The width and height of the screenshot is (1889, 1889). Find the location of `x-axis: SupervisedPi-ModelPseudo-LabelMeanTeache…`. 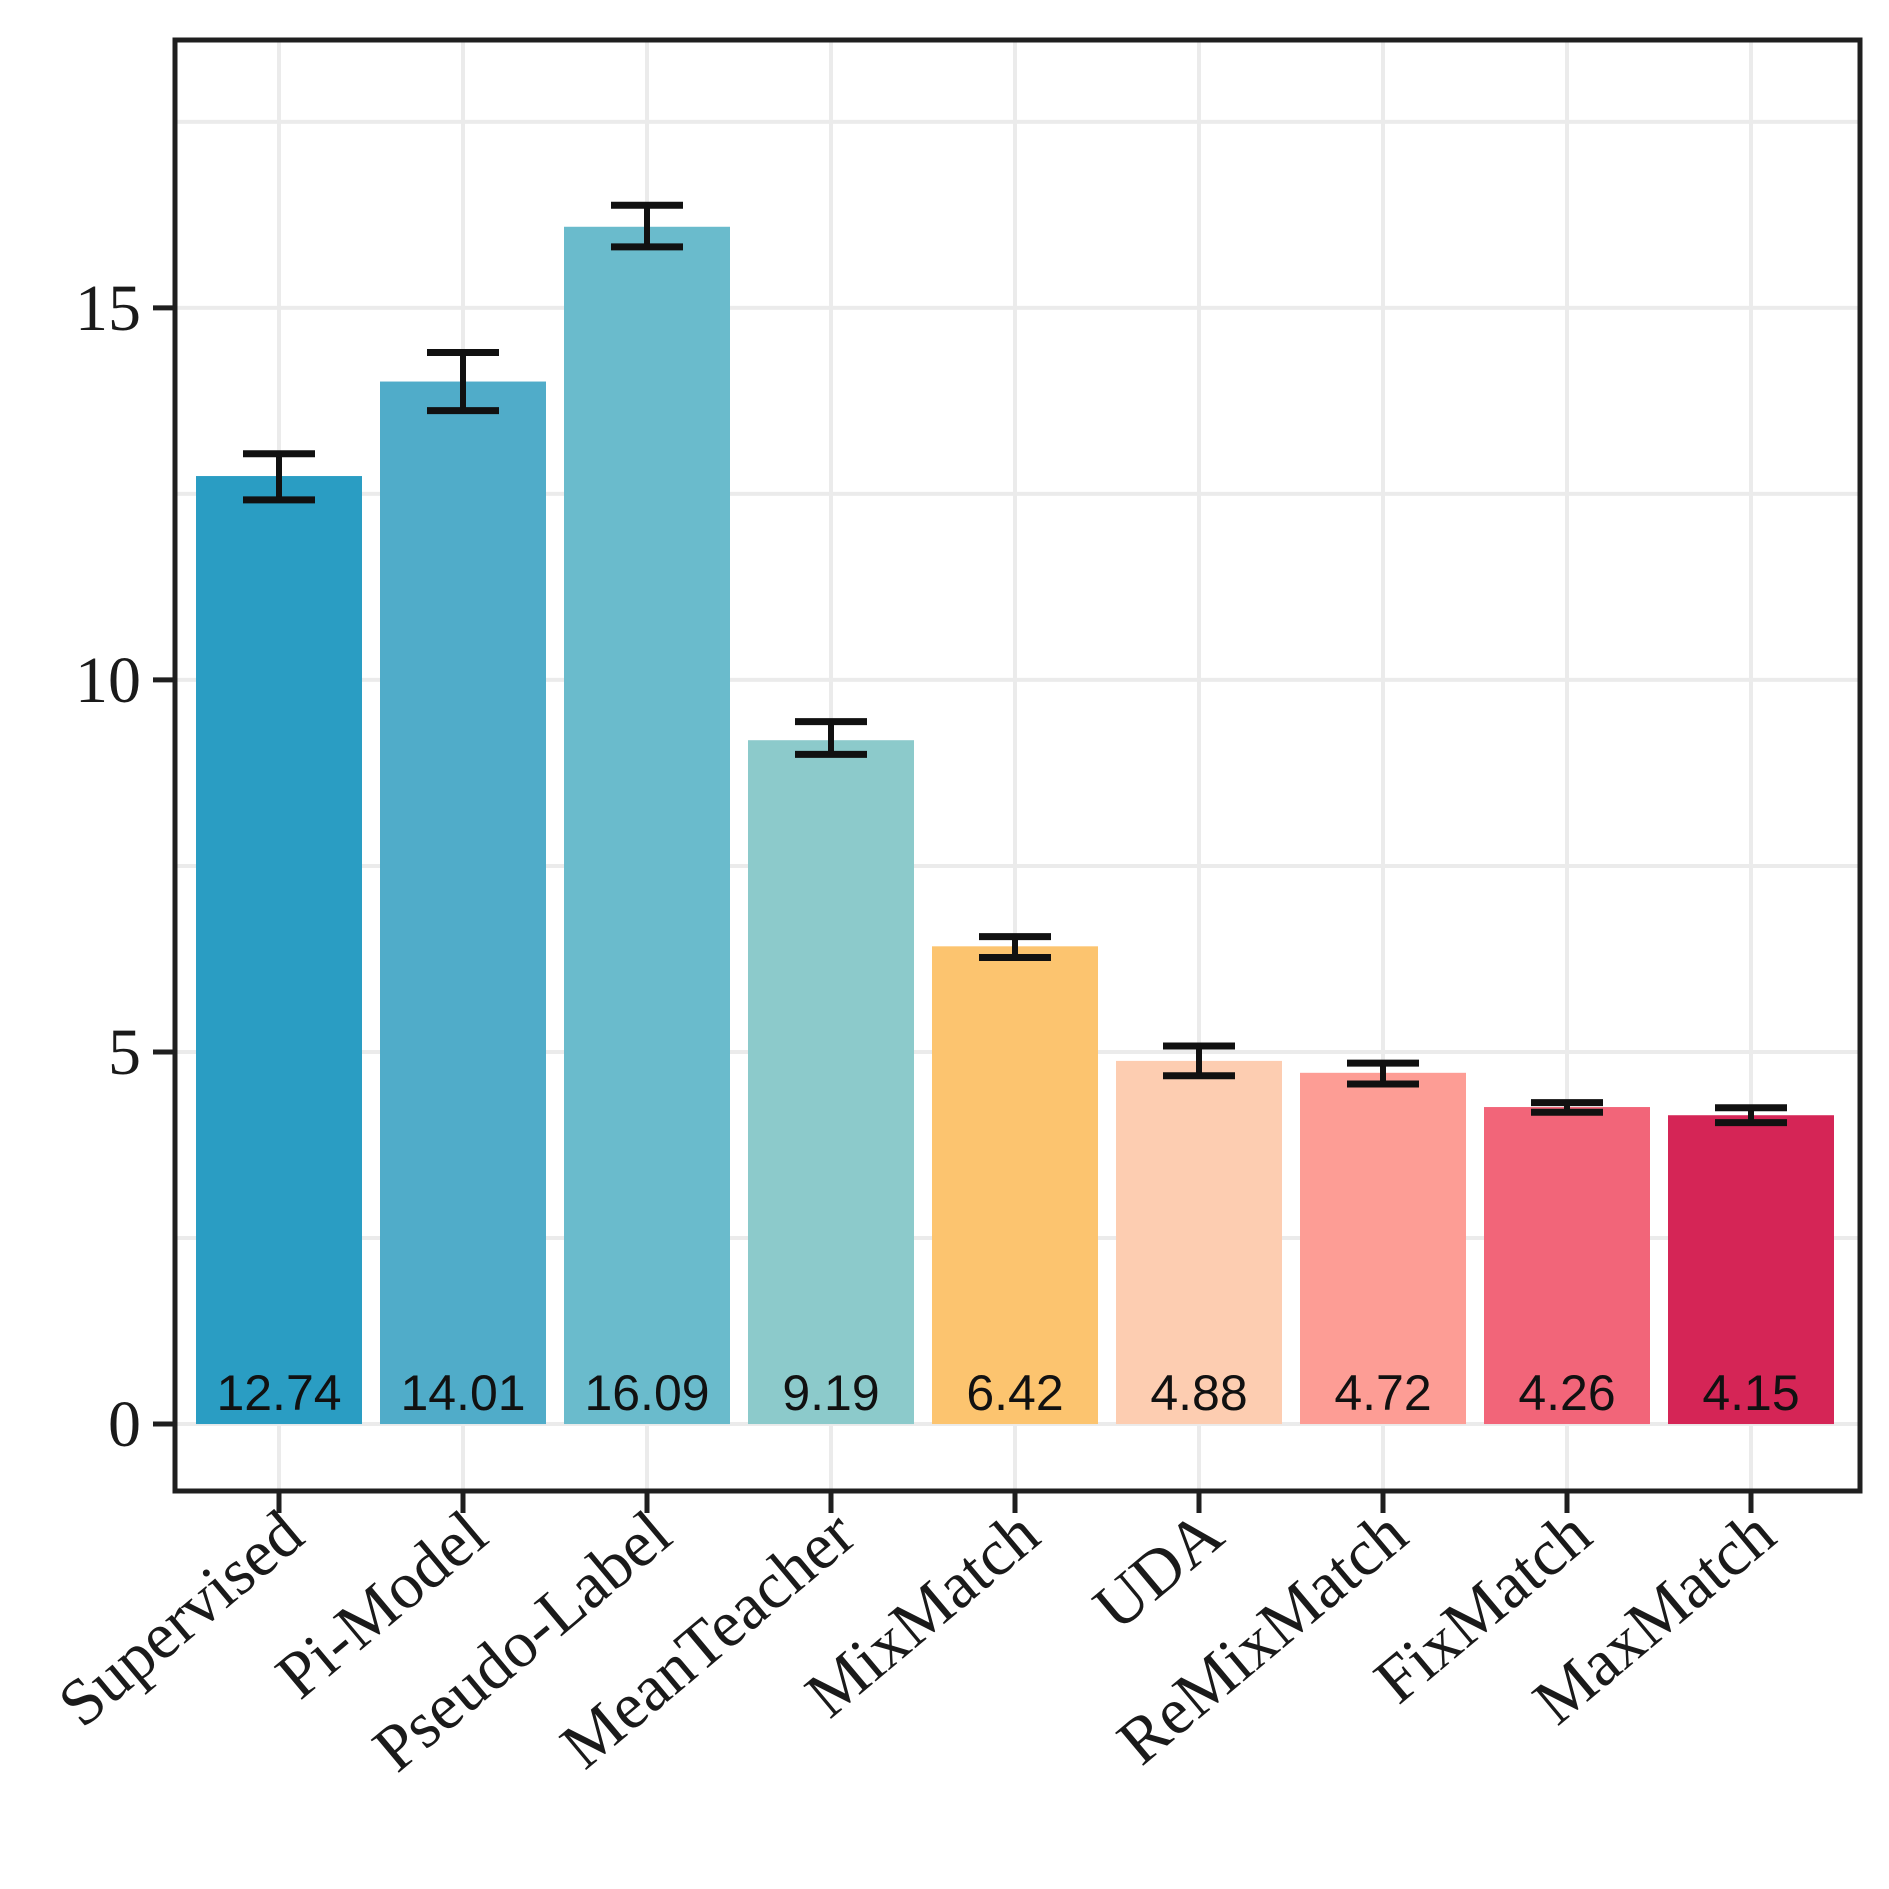

x-axis: SupervisedPi-ModelPseudo-LabelMeanTeache… is located at coordinates (917, 1638).